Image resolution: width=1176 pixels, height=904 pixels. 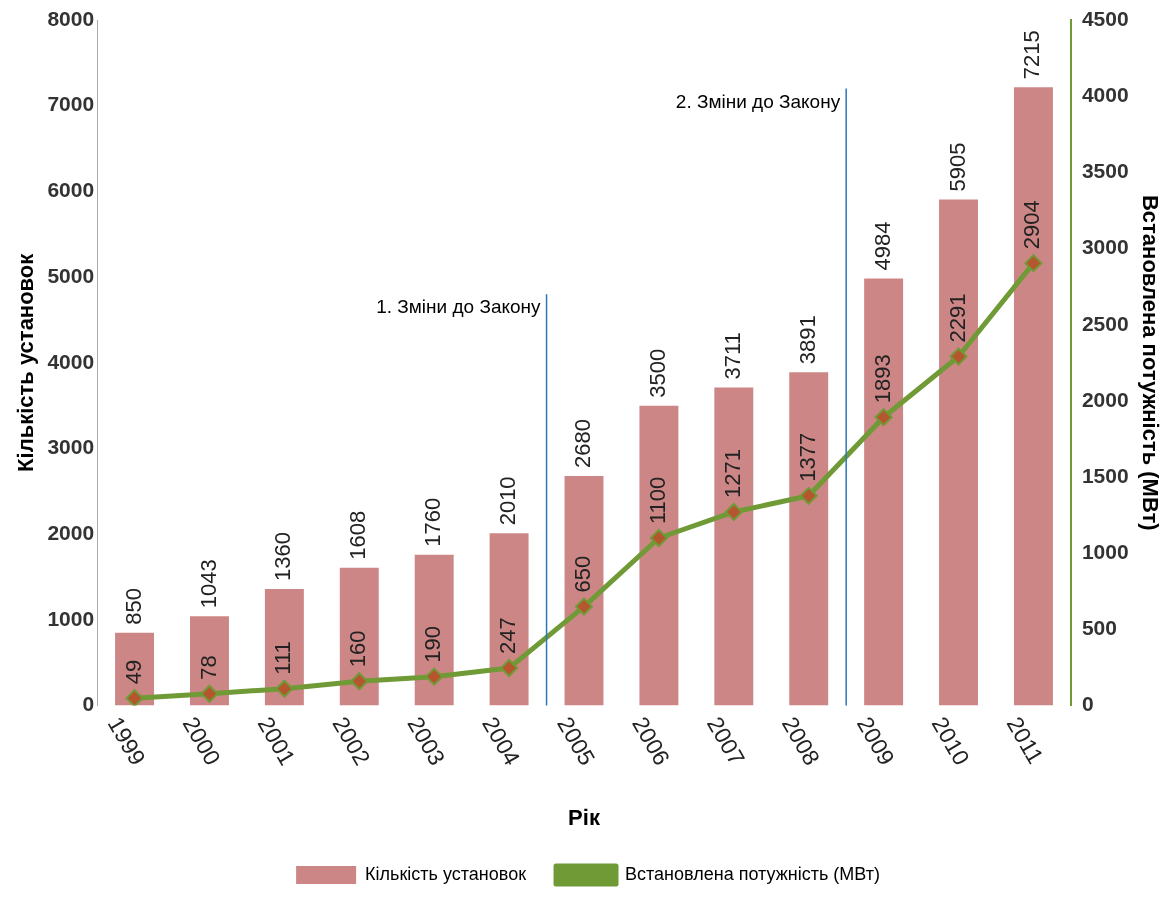 What do you see at coordinates (508, 635) in the screenshot?
I see `data-label: 247` at bounding box center [508, 635].